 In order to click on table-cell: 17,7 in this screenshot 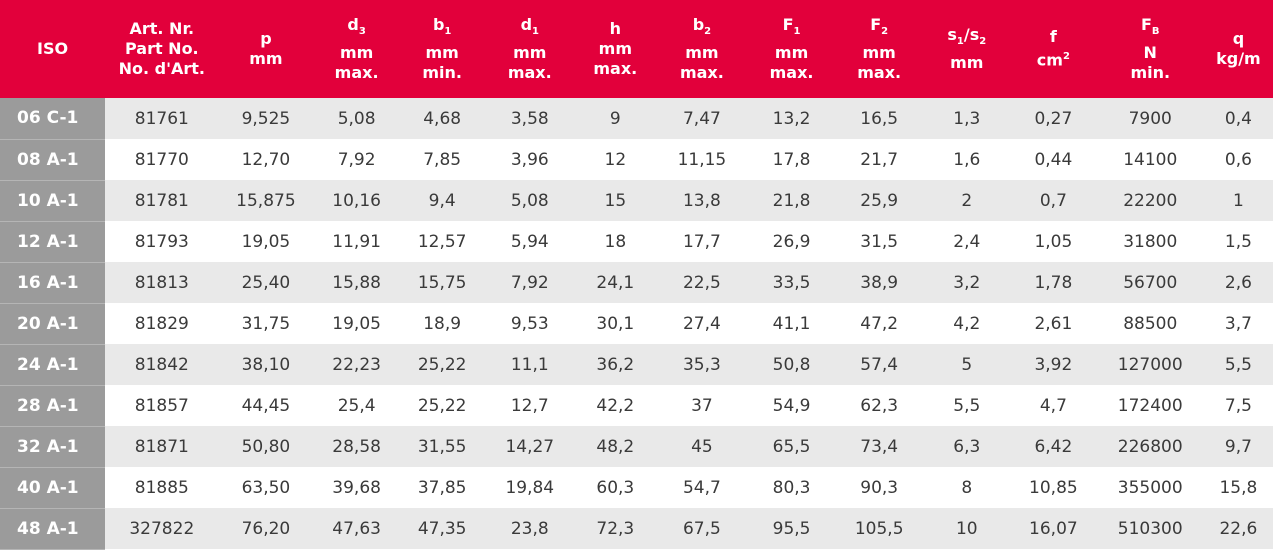, I will do `click(702, 241)`.